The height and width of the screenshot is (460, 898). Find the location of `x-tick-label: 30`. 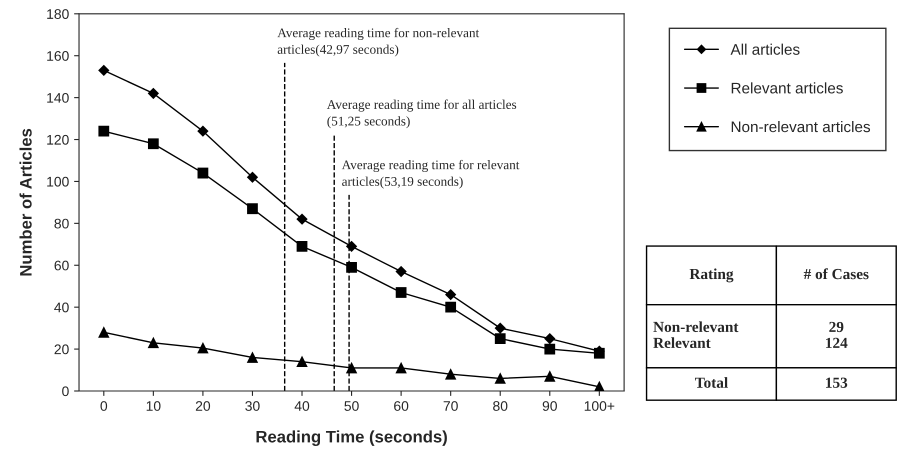

x-tick-label: 30 is located at coordinates (252, 406).